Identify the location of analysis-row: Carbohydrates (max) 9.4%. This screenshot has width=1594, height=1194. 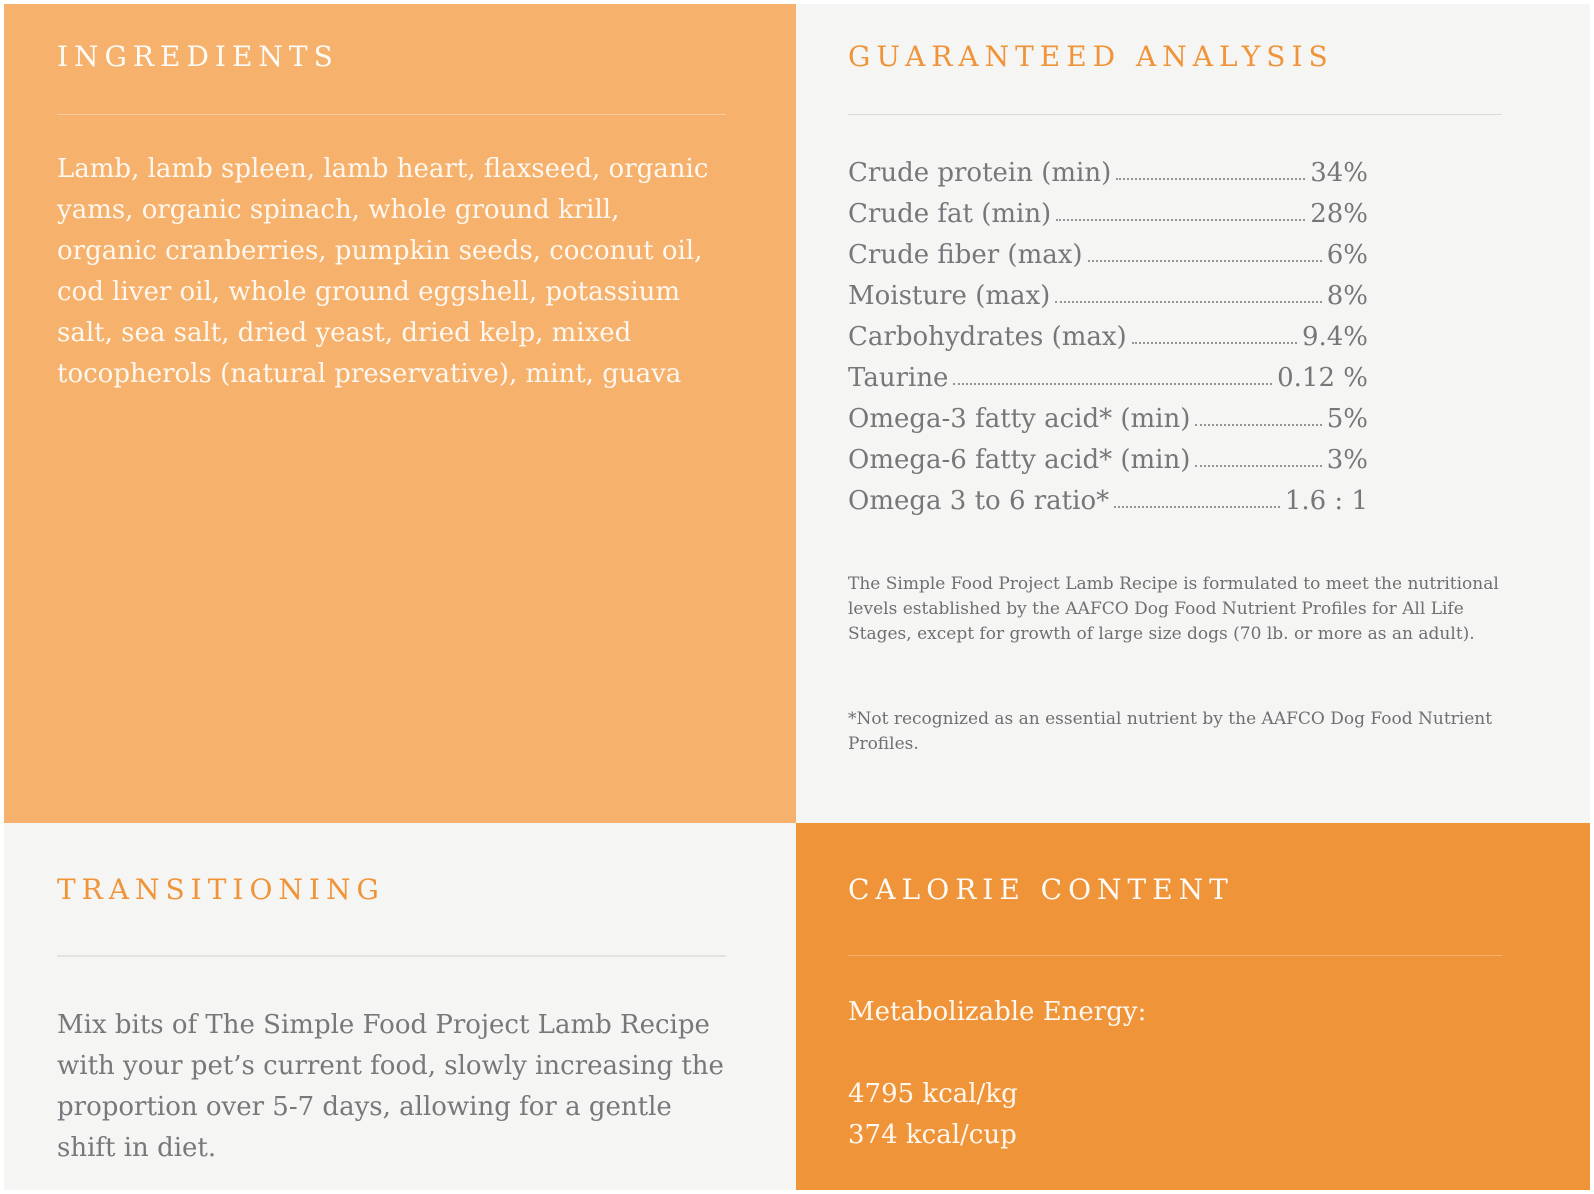
(1108, 331).